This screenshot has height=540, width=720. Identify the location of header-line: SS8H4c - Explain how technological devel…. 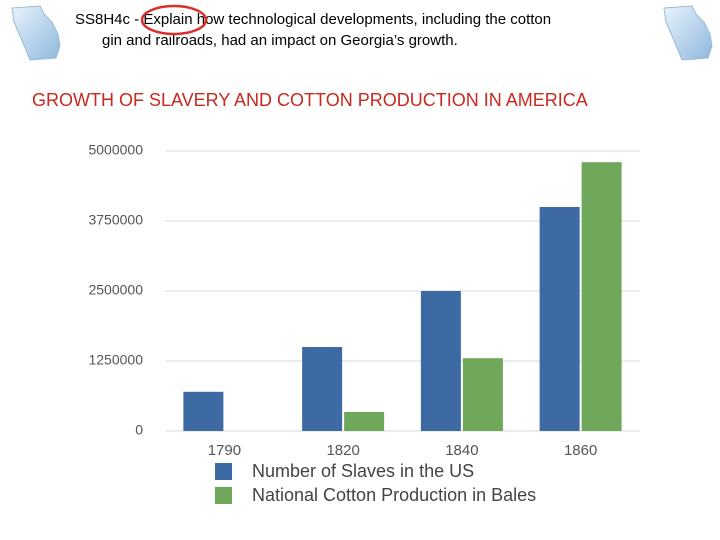
(313, 19).